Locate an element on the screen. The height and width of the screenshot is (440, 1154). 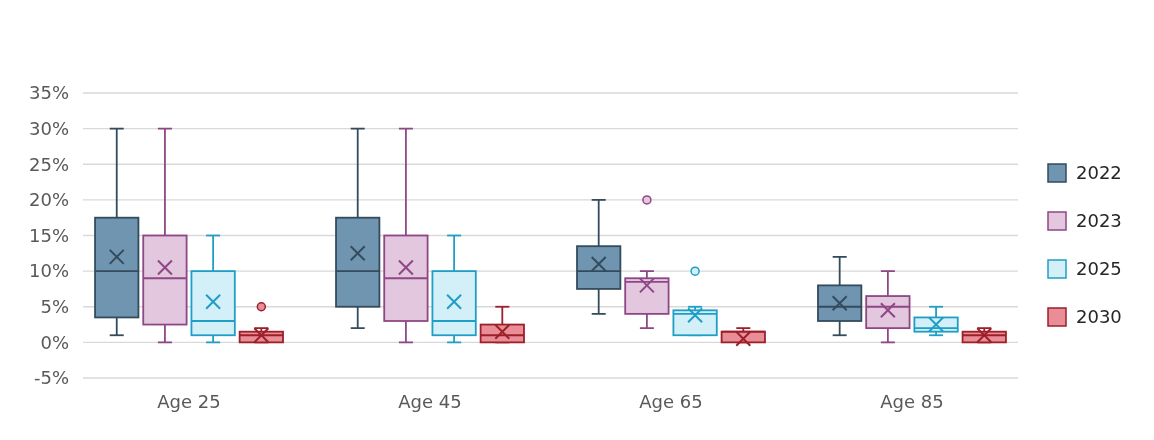
y-tick-label: 10% is located at coordinates (48, 271).